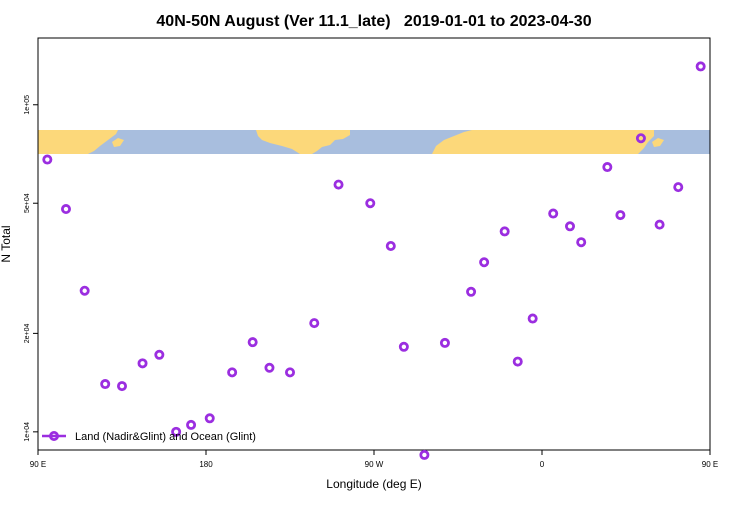 Image resolution: width=750 pixels, height=505 pixels. What do you see at coordinates (27, 203) in the screenshot?
I see `y-tick-label: 5e+04` at bounding box center [27, 203].